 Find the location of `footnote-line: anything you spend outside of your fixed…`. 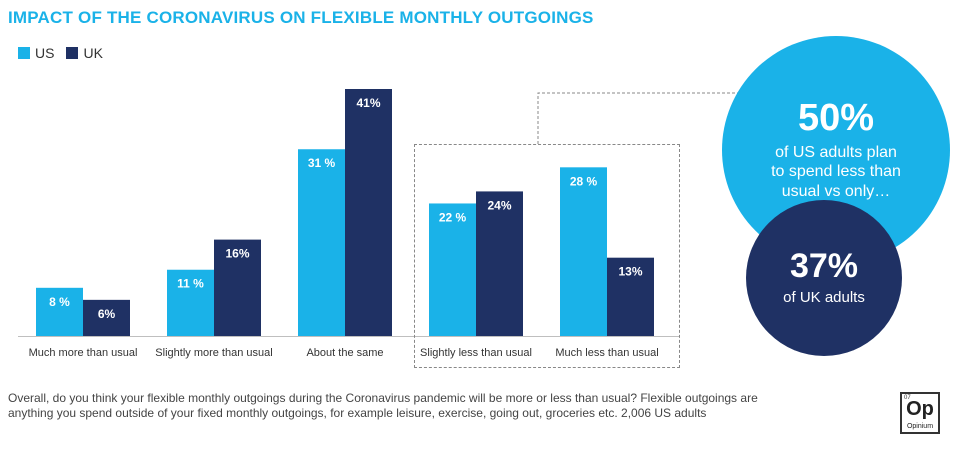

footnote-line: anything you spend outside of your fixed… is located at coordinates (357, 413).